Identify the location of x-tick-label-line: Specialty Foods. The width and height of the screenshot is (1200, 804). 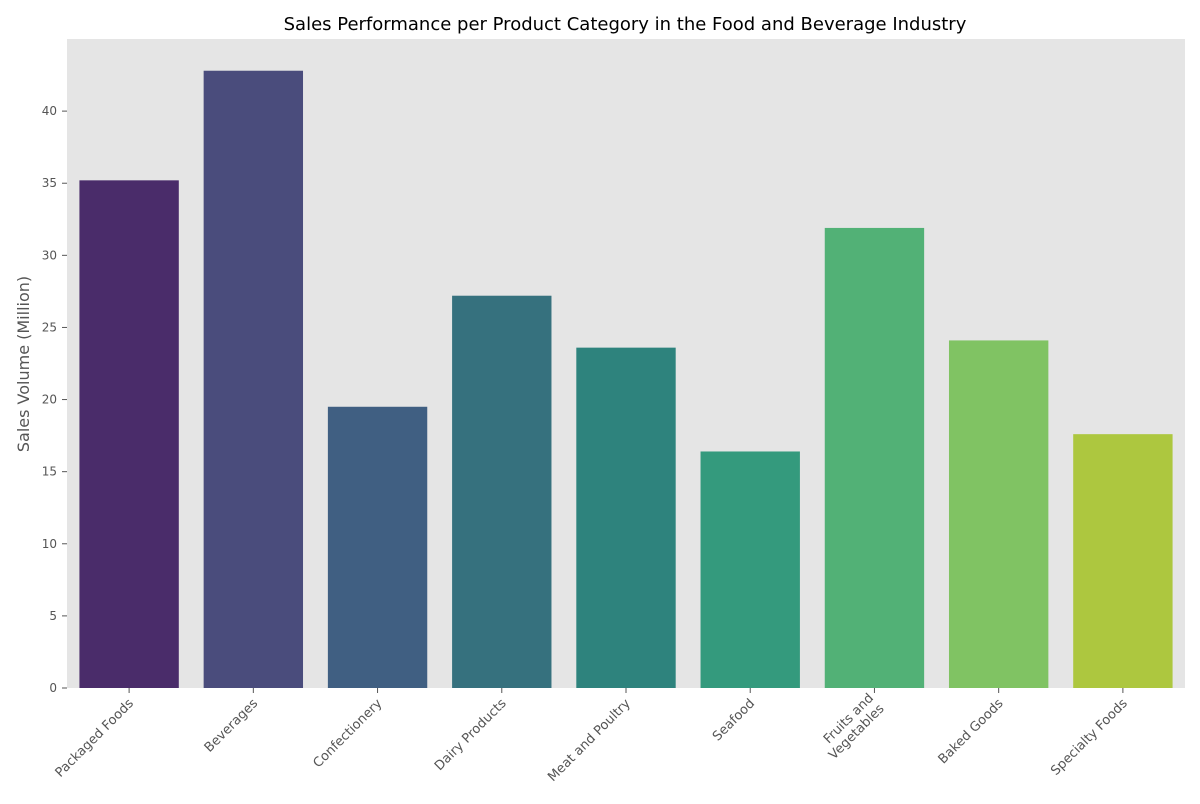
(1089, 737).